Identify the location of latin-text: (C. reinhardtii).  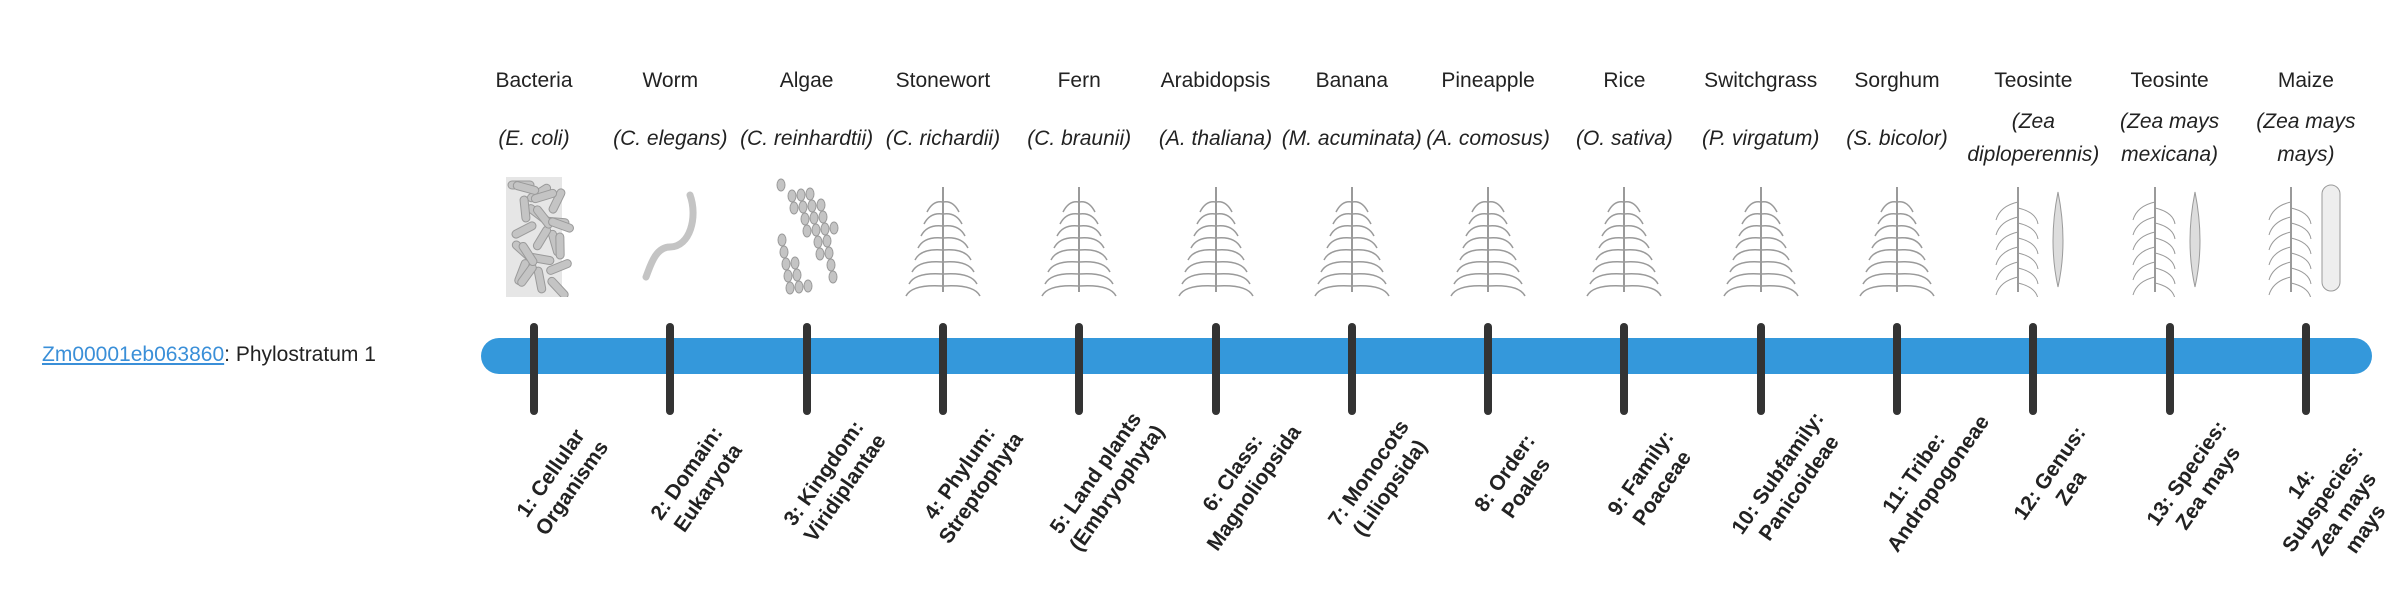
(807, 138).